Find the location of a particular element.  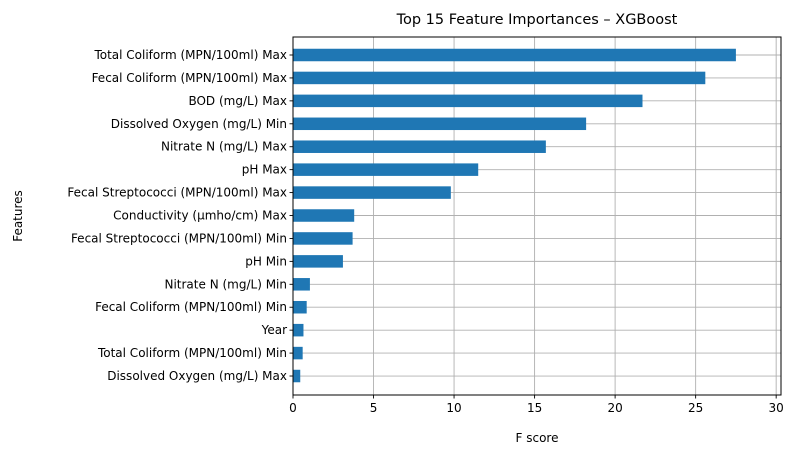

x-tick-label: 10 is located at coordinates (453, 408).